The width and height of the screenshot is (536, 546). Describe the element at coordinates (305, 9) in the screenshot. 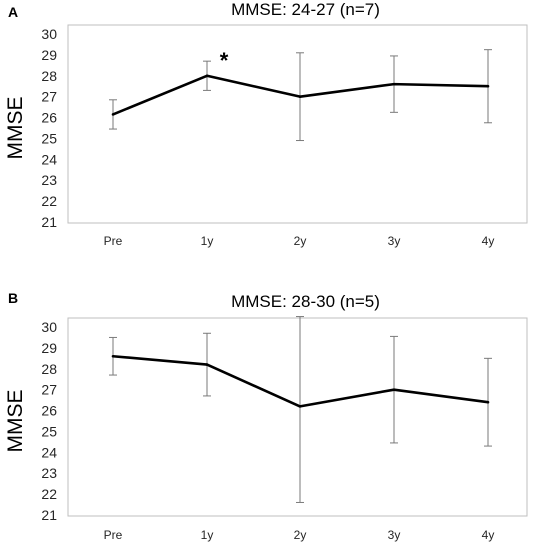

I see `chart-title: MMSE: 24-27 (n=7)` at that location.